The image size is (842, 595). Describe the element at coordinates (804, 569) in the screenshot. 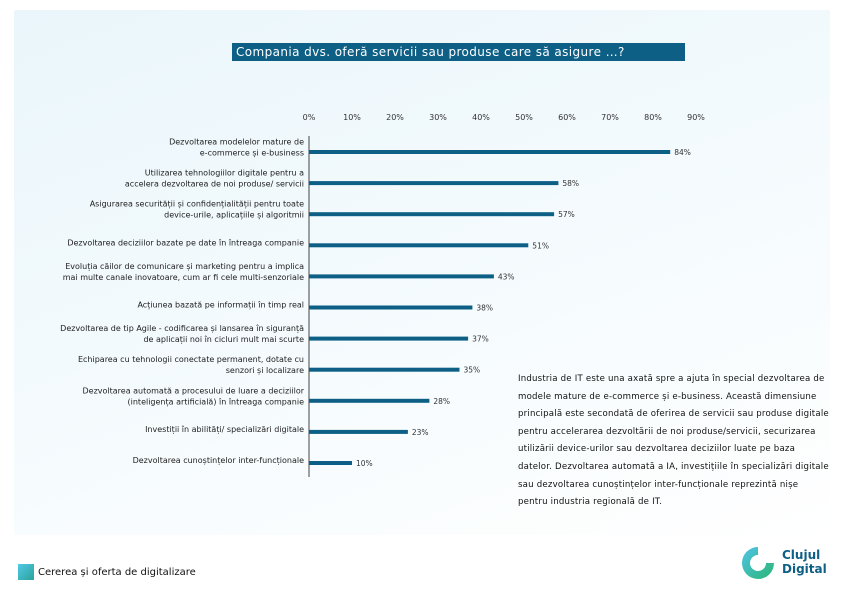

I see `logo-text-line2: Digital` at that location.